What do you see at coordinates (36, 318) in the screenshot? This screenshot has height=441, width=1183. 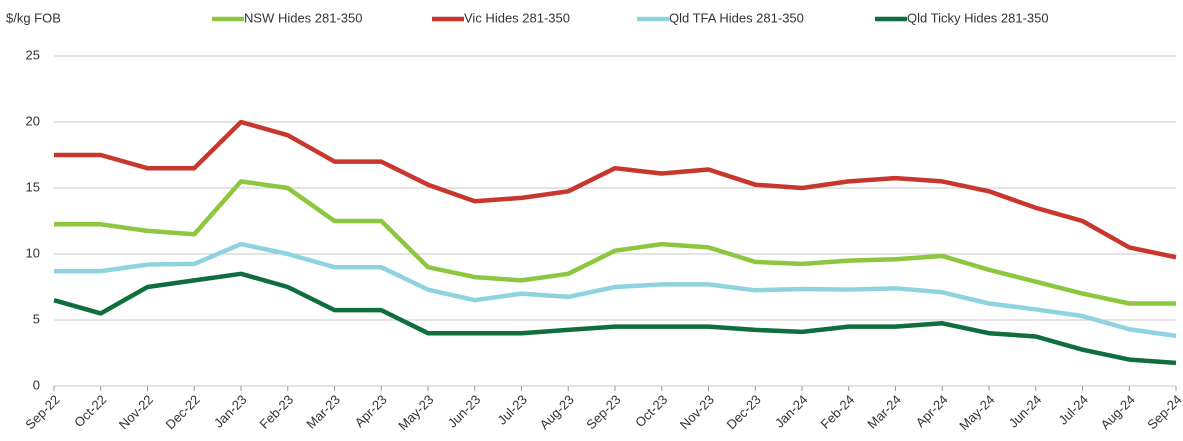 I see `y-tick-label: 5` at bounding box center [36, 318].